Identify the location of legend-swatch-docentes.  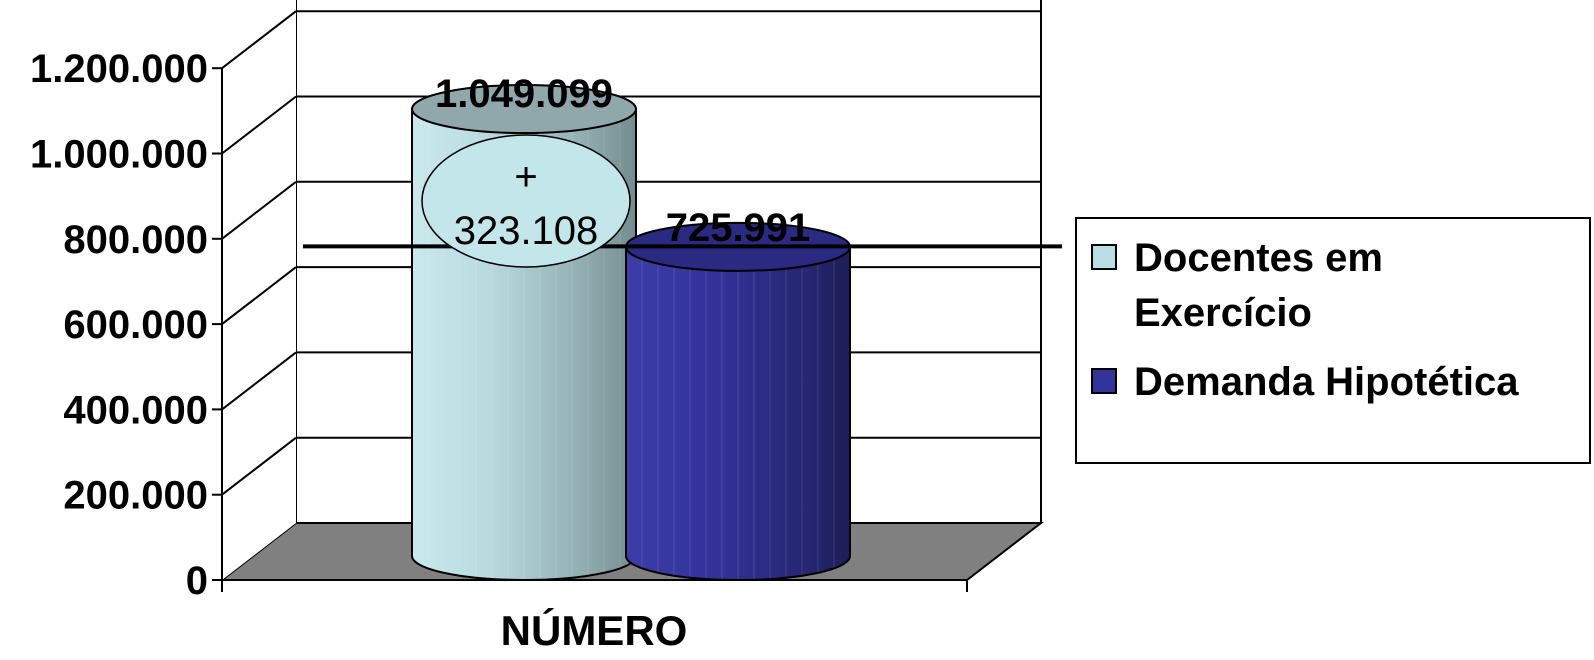
(1104, 257).